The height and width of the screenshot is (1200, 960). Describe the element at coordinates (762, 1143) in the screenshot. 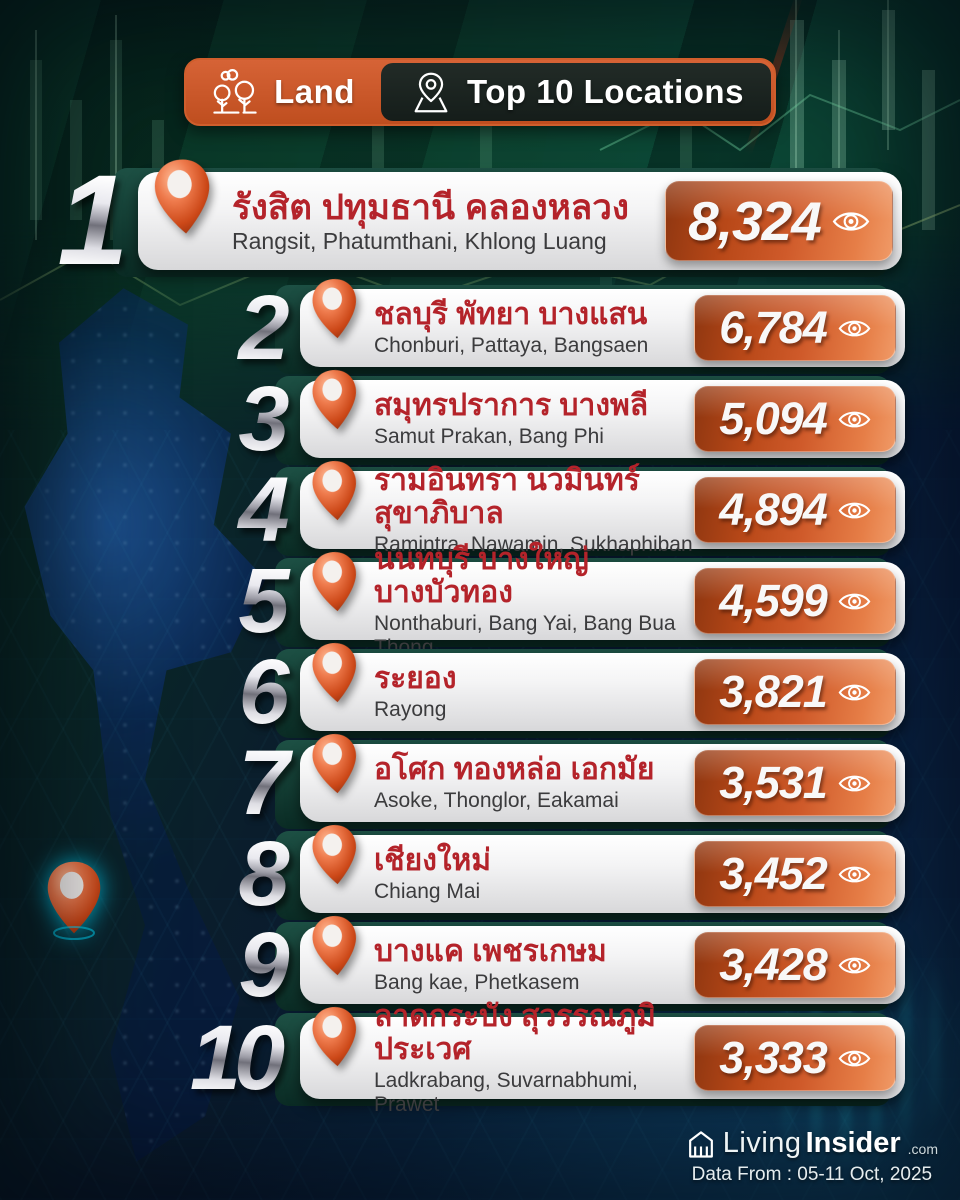

I see `brand-living: Living` at that location.